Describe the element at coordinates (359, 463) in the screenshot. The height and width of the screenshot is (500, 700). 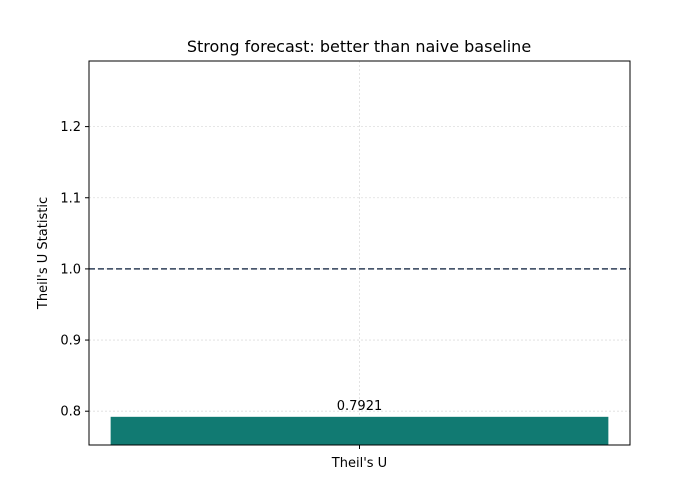
I see `x-tick-label: Theil's U` at that location.